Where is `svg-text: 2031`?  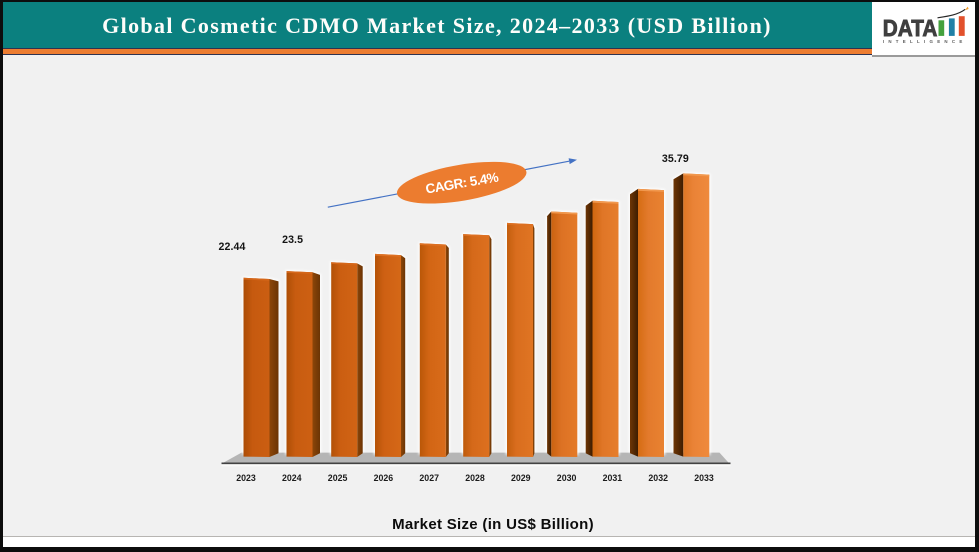 svg-text: 2031 is located at coordinates (613, 478).